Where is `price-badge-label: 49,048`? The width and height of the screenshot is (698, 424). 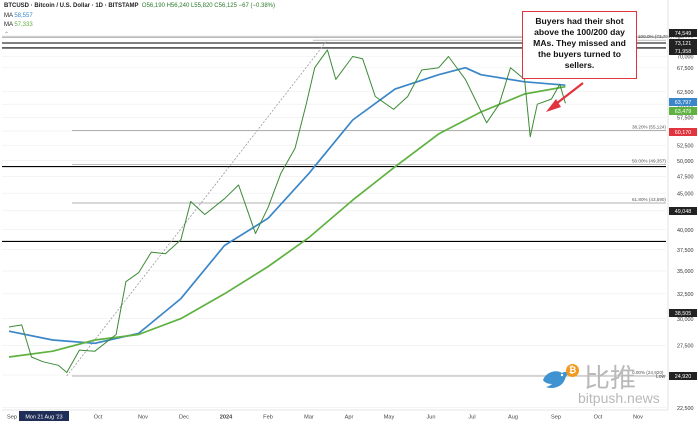 price-badge-label: 49,048 is located at coordinates (683, 212).